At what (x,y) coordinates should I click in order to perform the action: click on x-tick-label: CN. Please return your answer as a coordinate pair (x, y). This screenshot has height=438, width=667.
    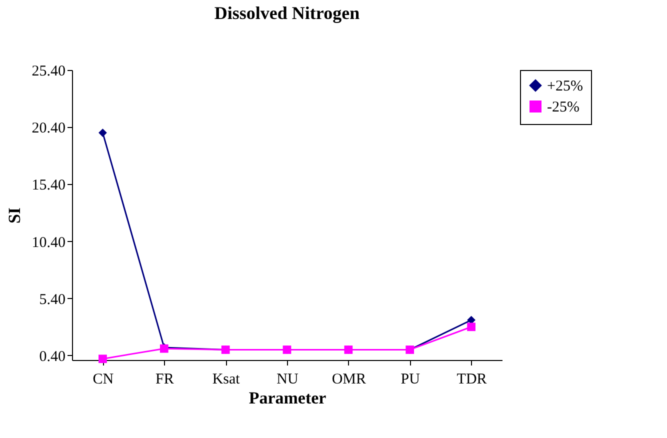
    Looking at the image, I should click on (103, 380).